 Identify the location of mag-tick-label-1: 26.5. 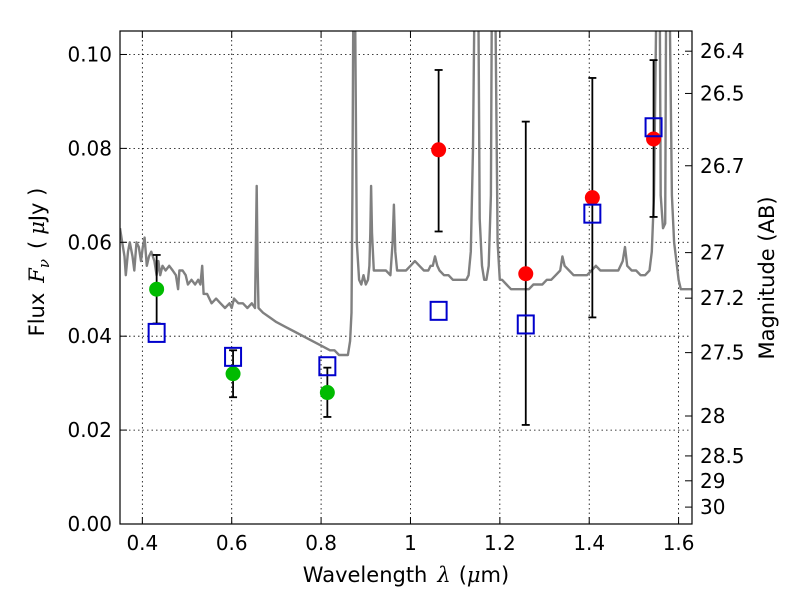
(722, 93).